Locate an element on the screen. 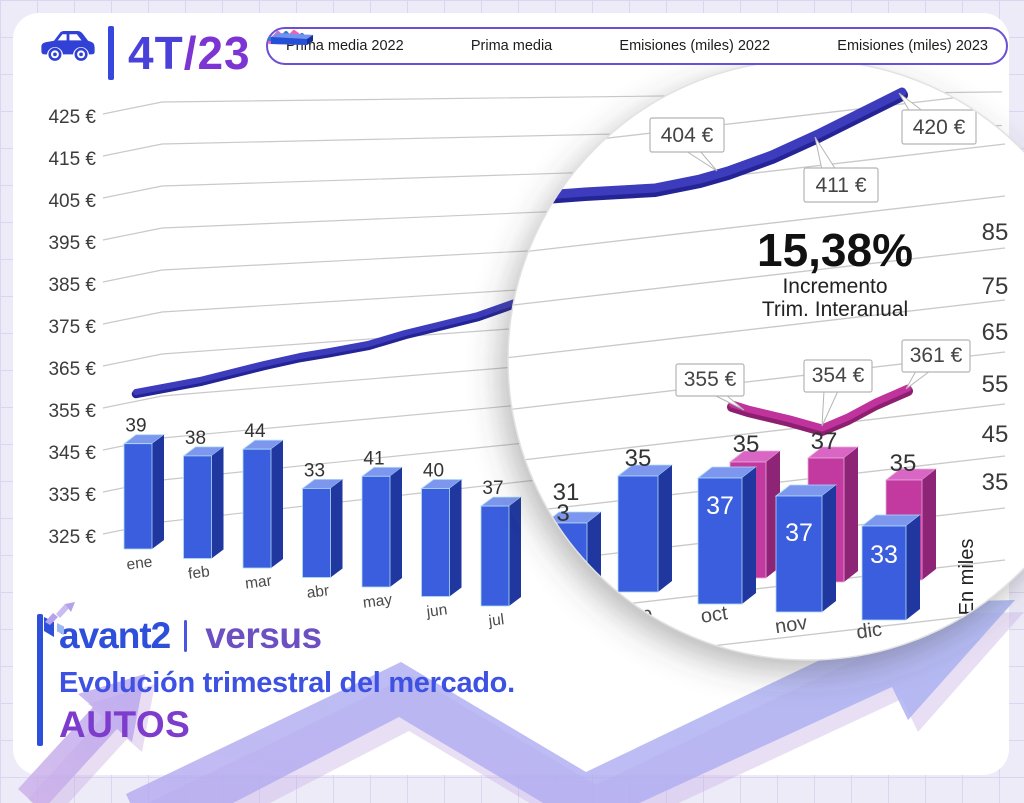 The width and height of the screenshot is (1024, 803). bar-mar-side is located at coordinates (277, 504).